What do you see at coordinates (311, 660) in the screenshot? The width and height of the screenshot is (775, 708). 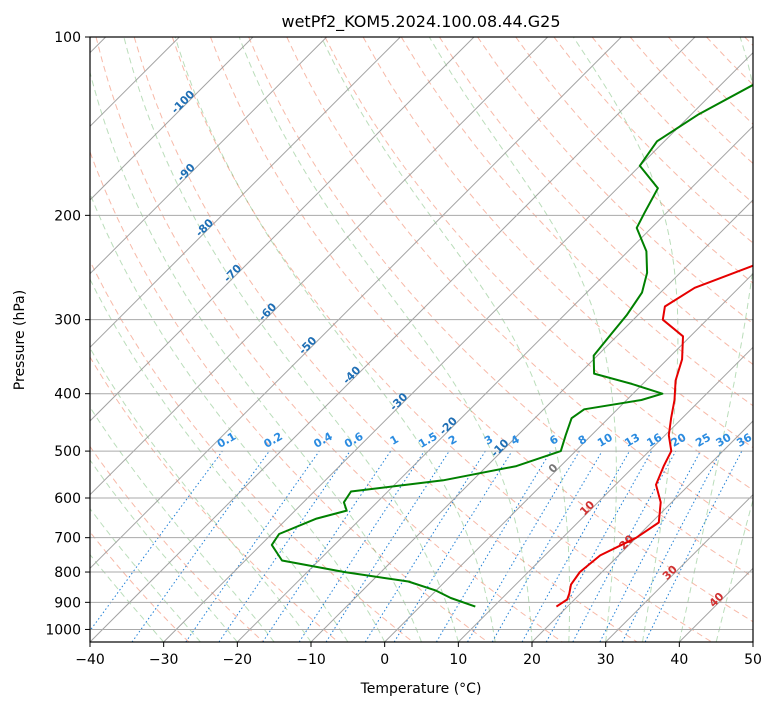 I see `x-tick-label: −10` at bounding box center [311, 660].